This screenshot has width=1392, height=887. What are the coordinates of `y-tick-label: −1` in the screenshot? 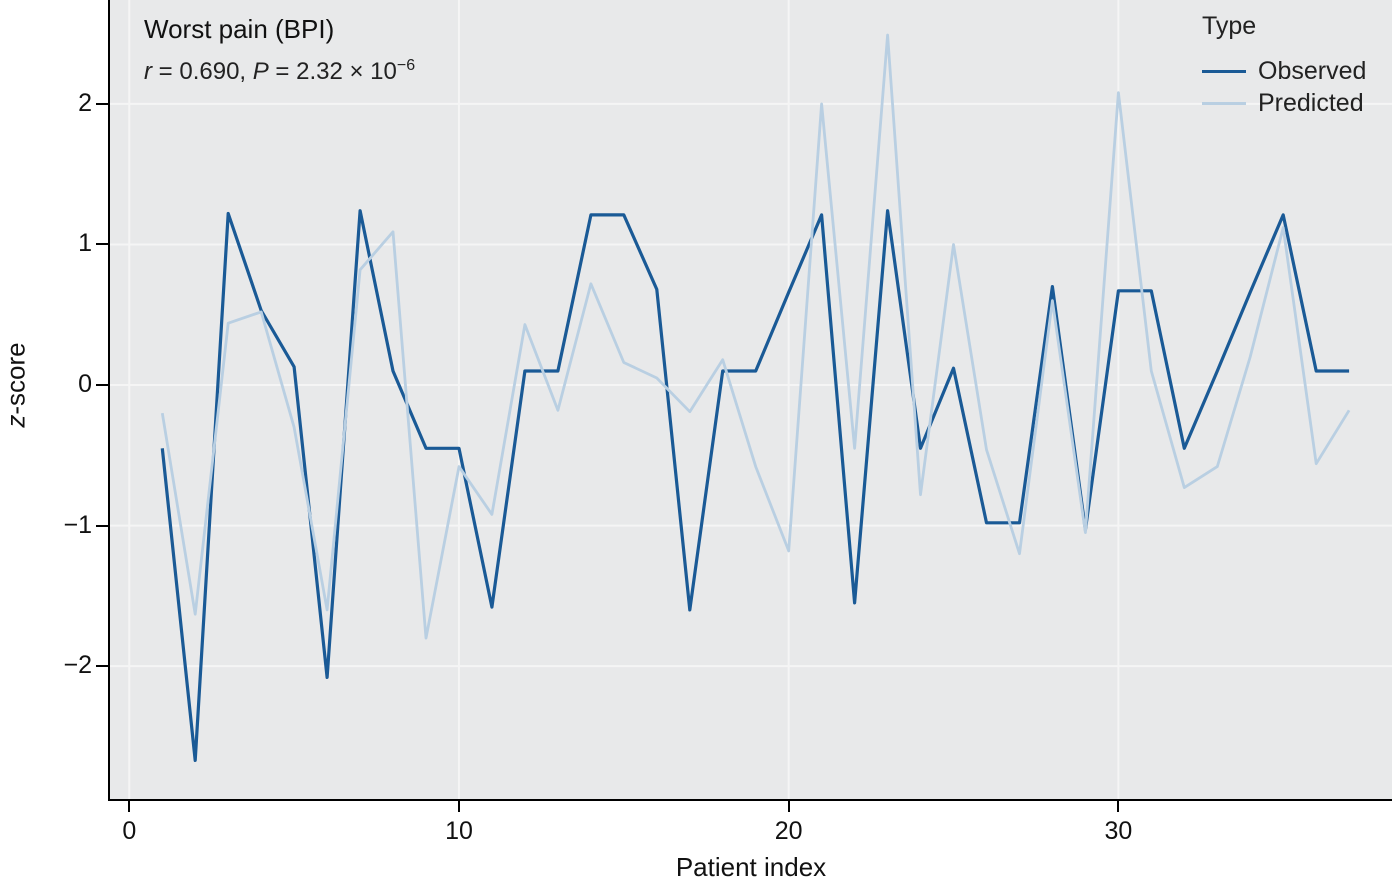 It's located at (77, 524).